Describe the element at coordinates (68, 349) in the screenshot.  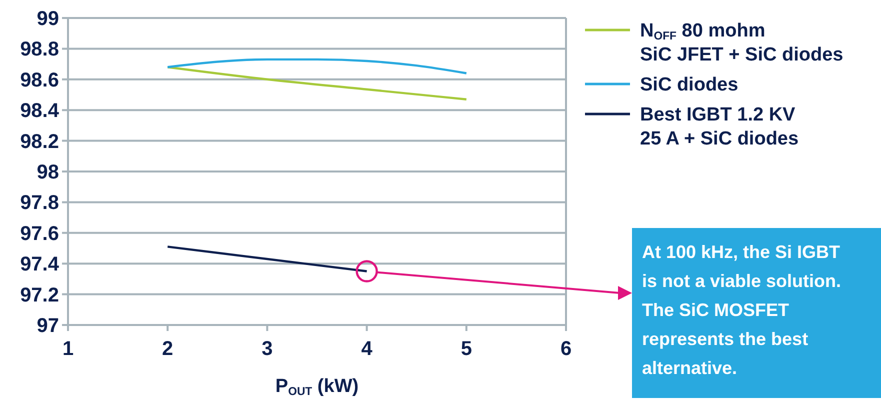
I see `x-tick-label: 1` at that location.